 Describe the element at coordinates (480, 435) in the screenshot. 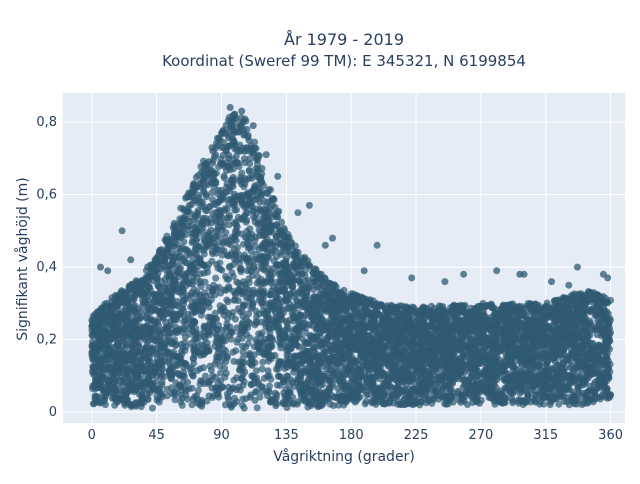

I see `x-tick-label: 270` at that location.